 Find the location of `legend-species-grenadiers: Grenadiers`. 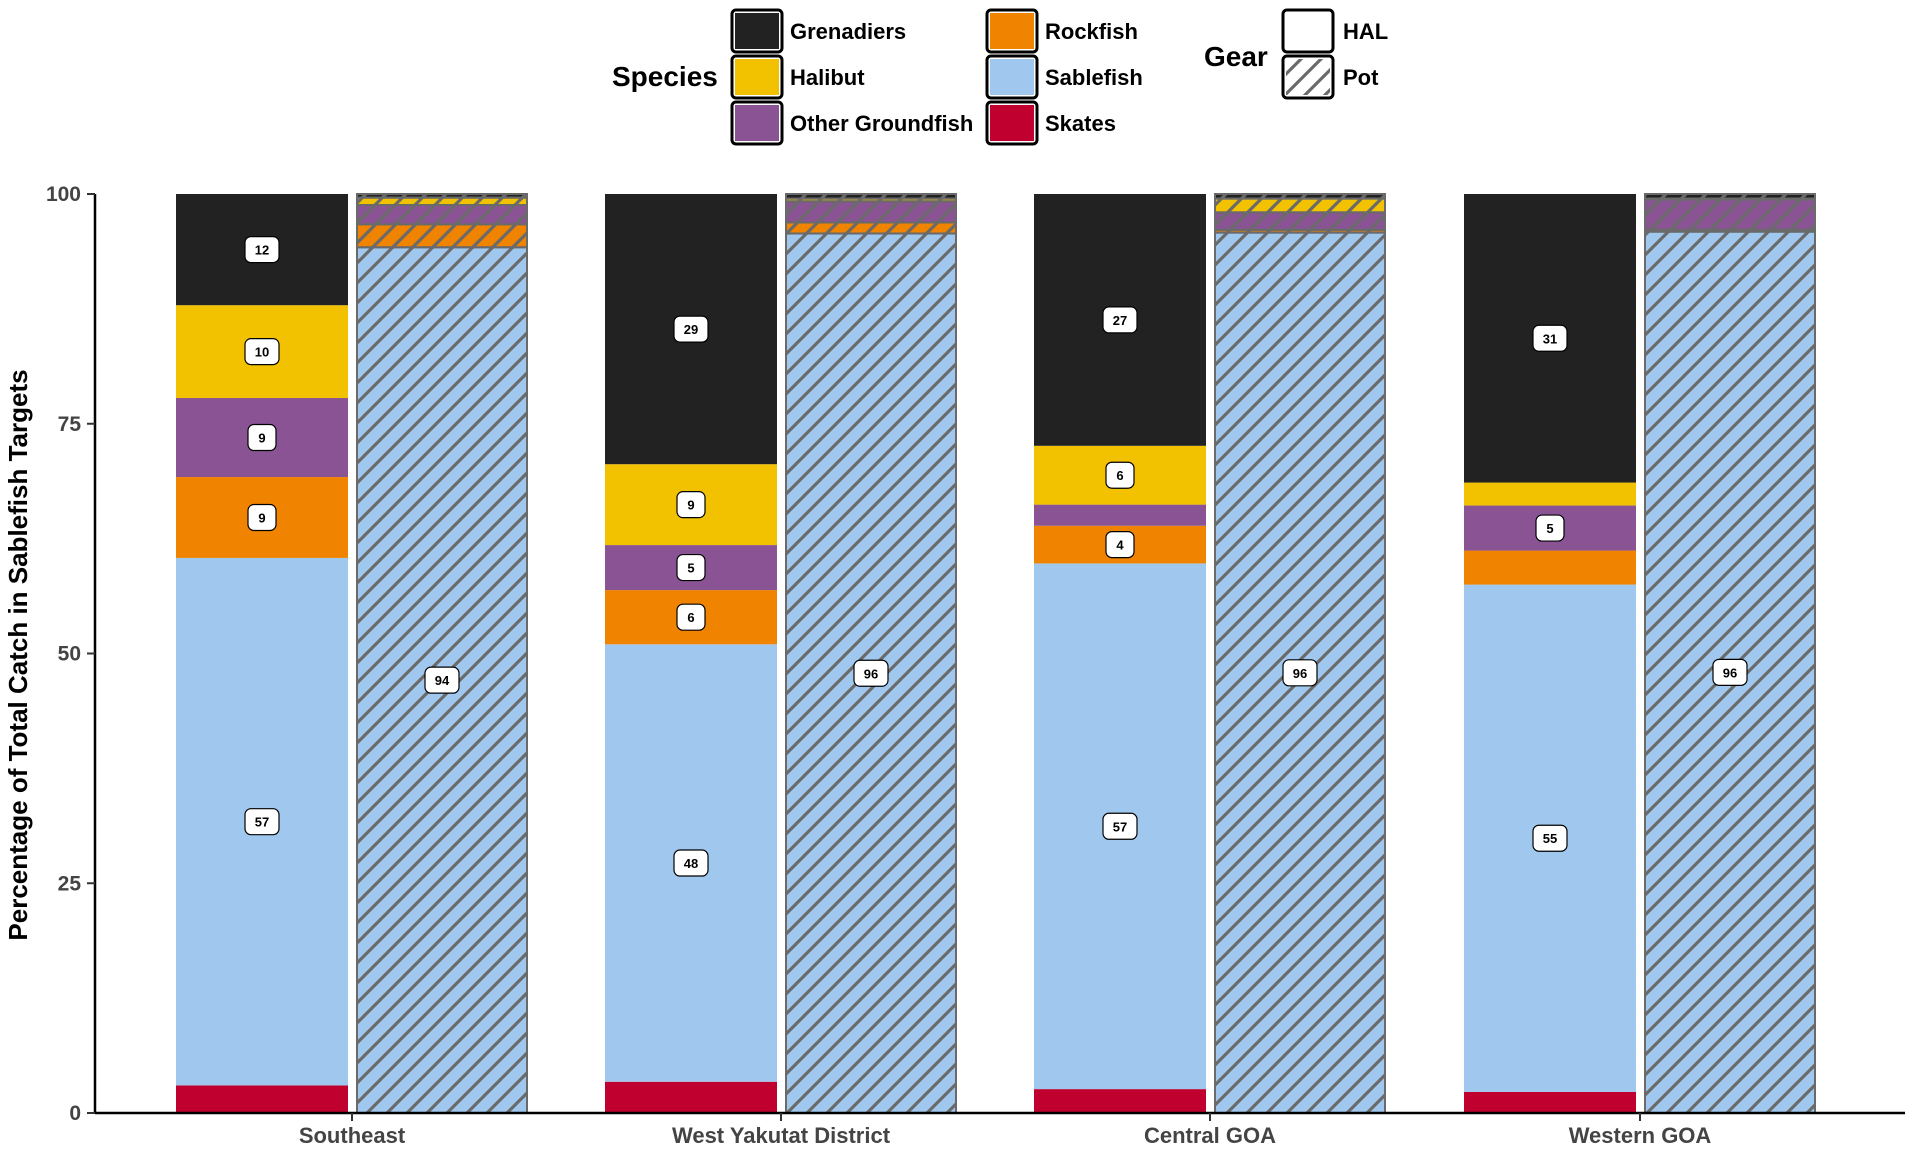

legend-species-grenadiers: Grenadiers is located at coordinates (818, 31).